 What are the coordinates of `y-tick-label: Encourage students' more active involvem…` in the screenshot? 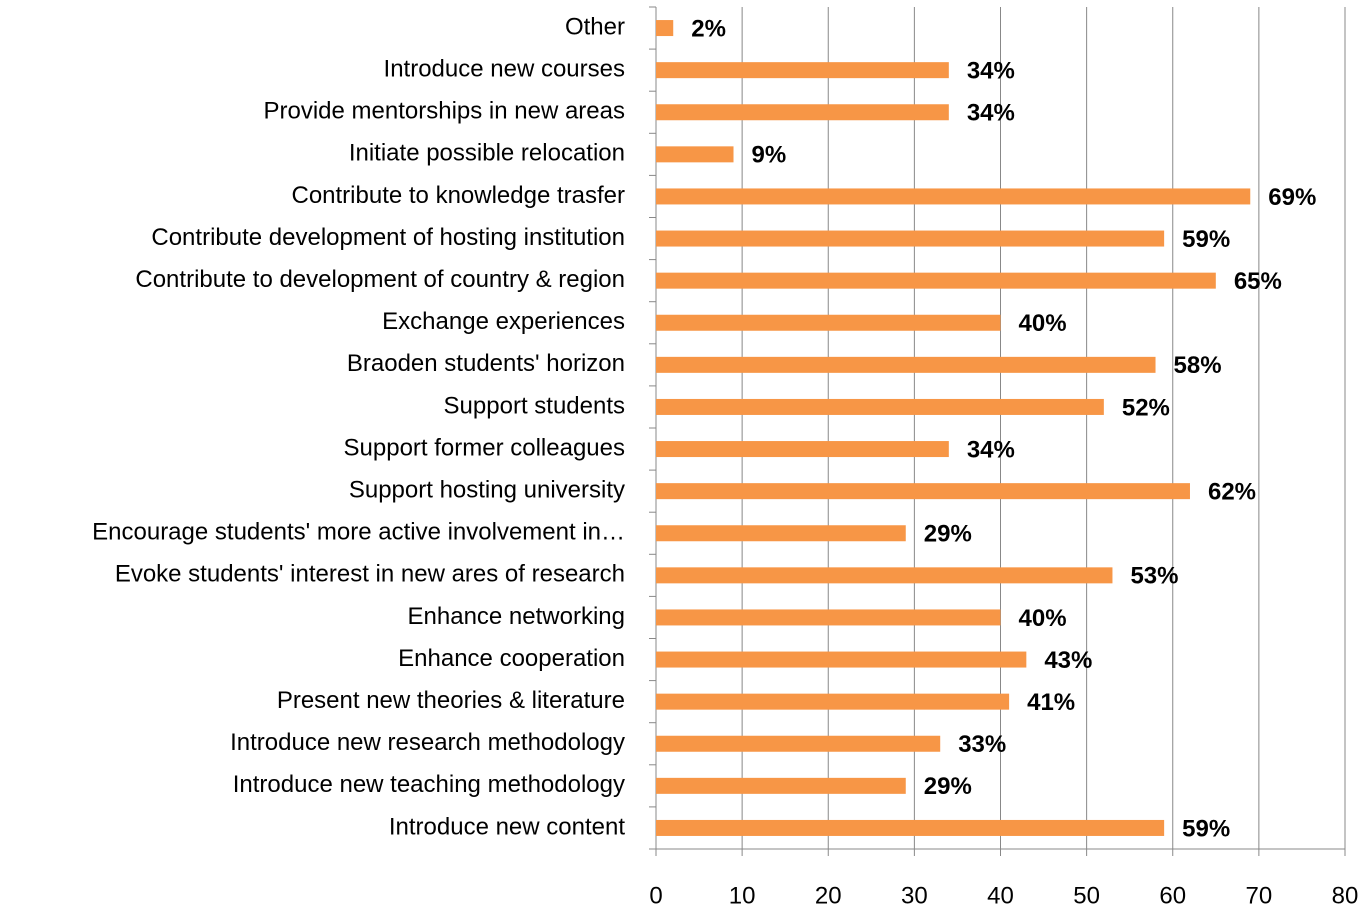 It's located at (358, 532).